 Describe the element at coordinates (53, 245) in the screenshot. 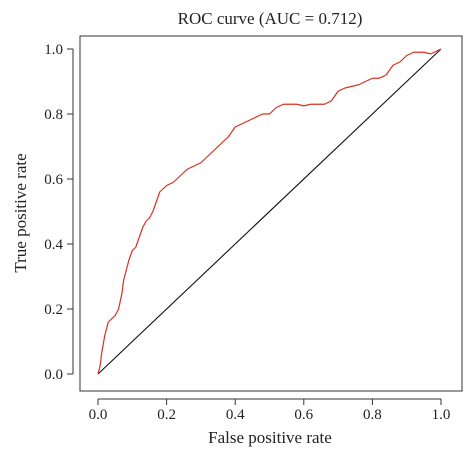

I see `y-tick-label: 0.4` at that location.